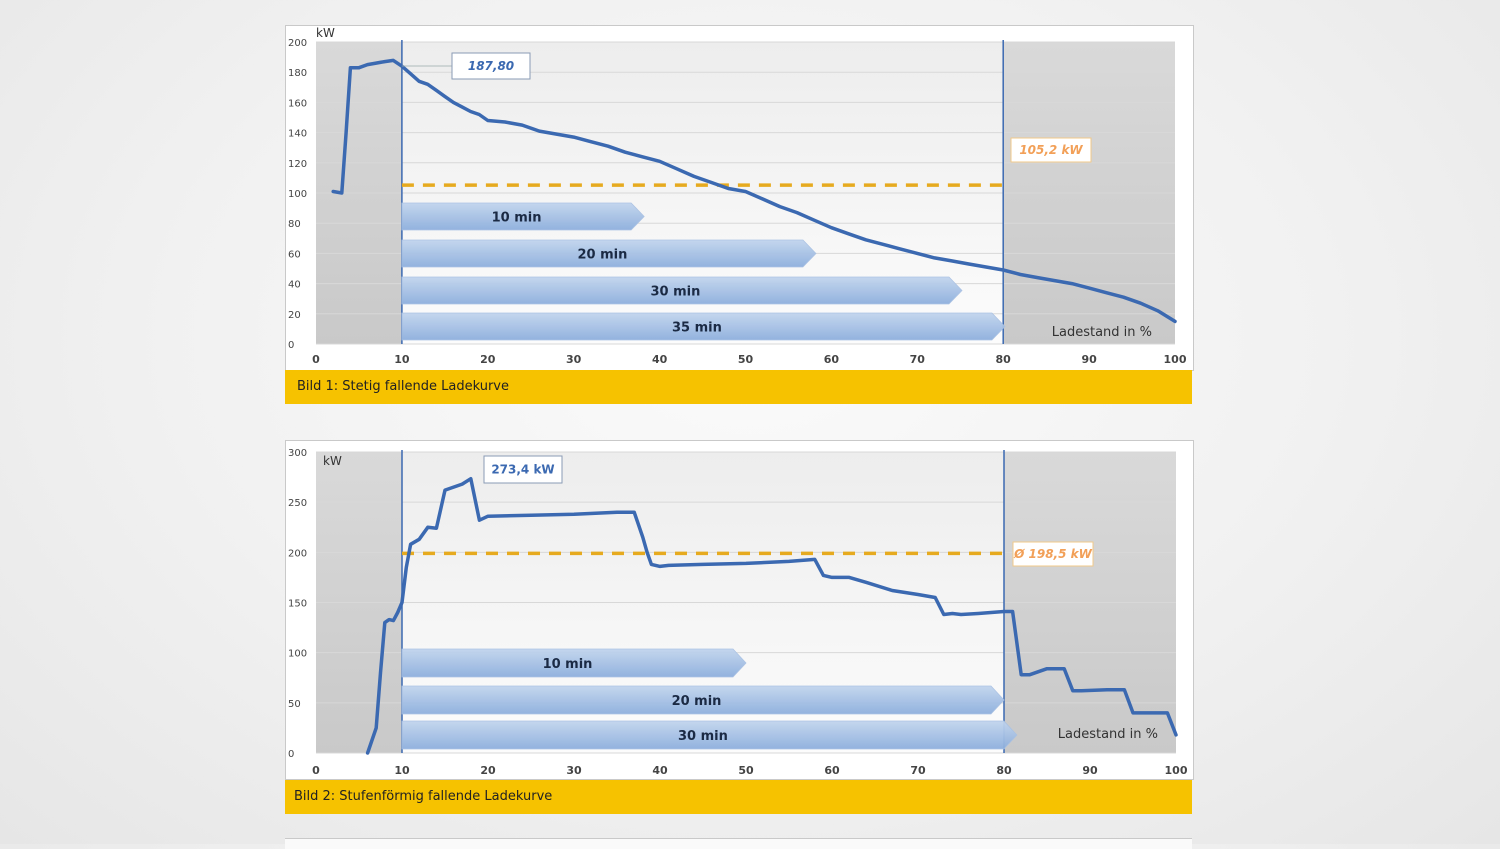 The height and width of the screenshot is (849, 1500). I want to click on y-tick-label: 180, so click(297, 73).